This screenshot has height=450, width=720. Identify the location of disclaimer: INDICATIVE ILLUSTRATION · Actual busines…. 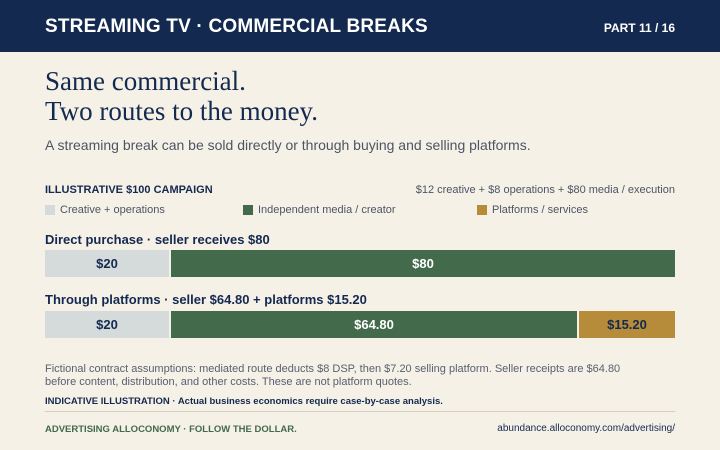
(244, 401).